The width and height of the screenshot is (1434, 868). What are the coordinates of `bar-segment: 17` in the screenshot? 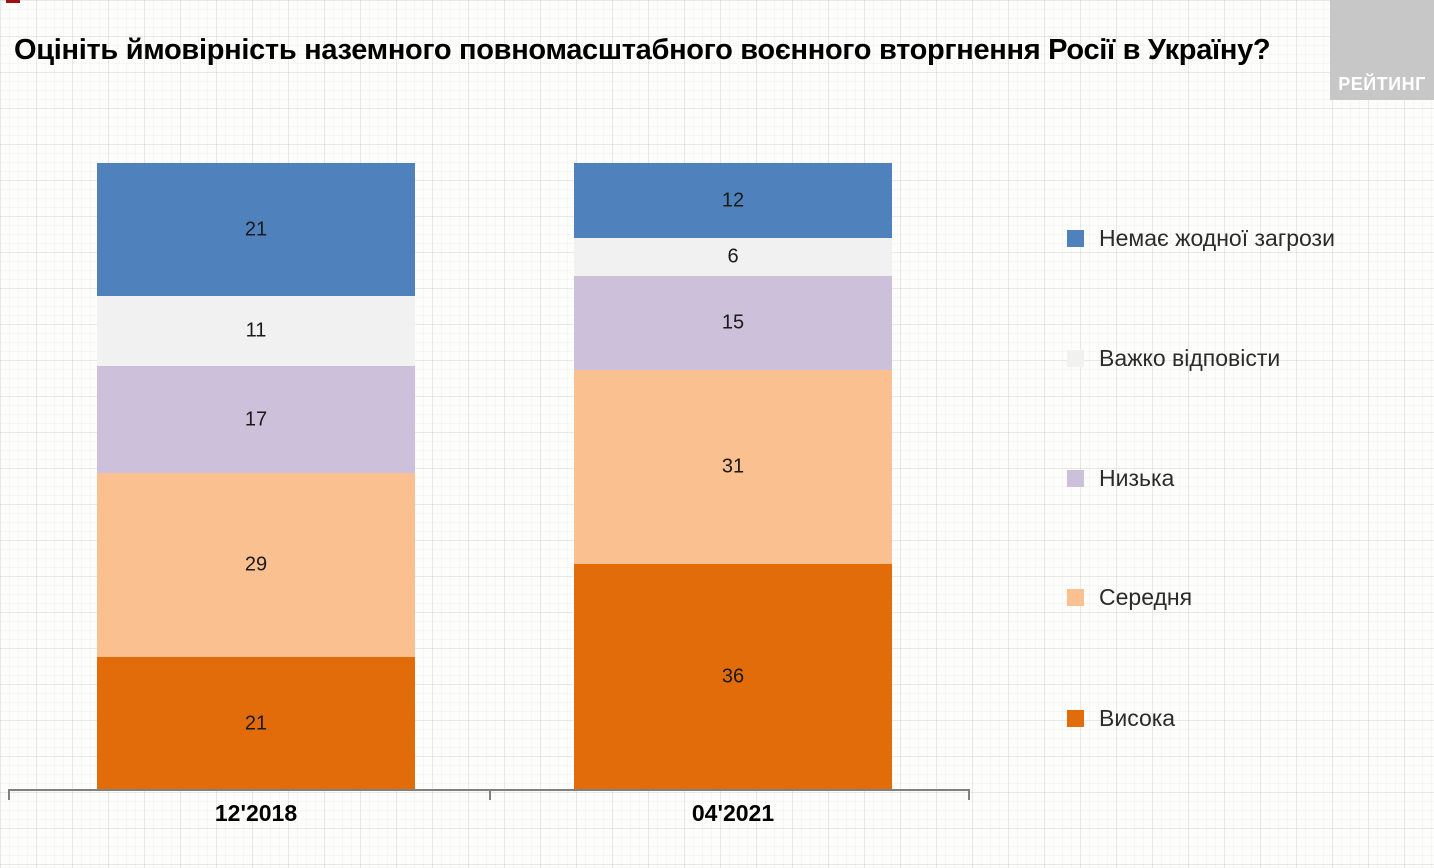 It's located at (256, 419).